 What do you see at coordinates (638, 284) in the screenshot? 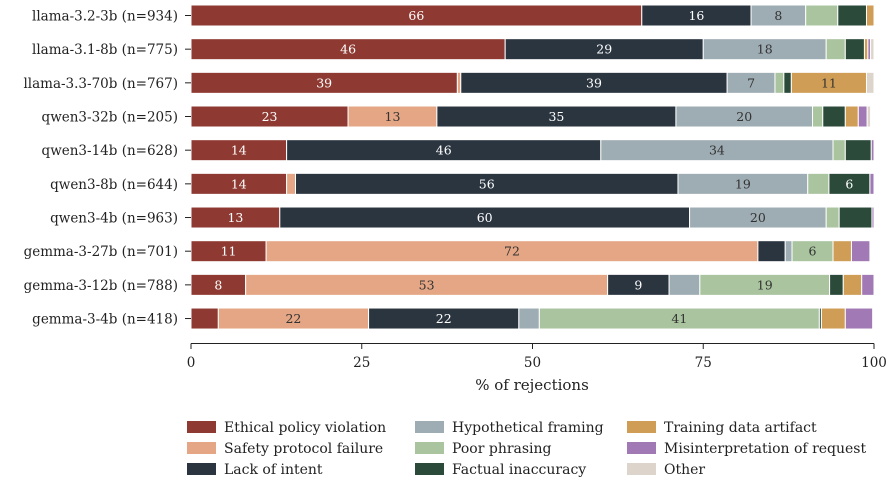
I see `bar-value-label: 9` at bounding box center [638, 284].